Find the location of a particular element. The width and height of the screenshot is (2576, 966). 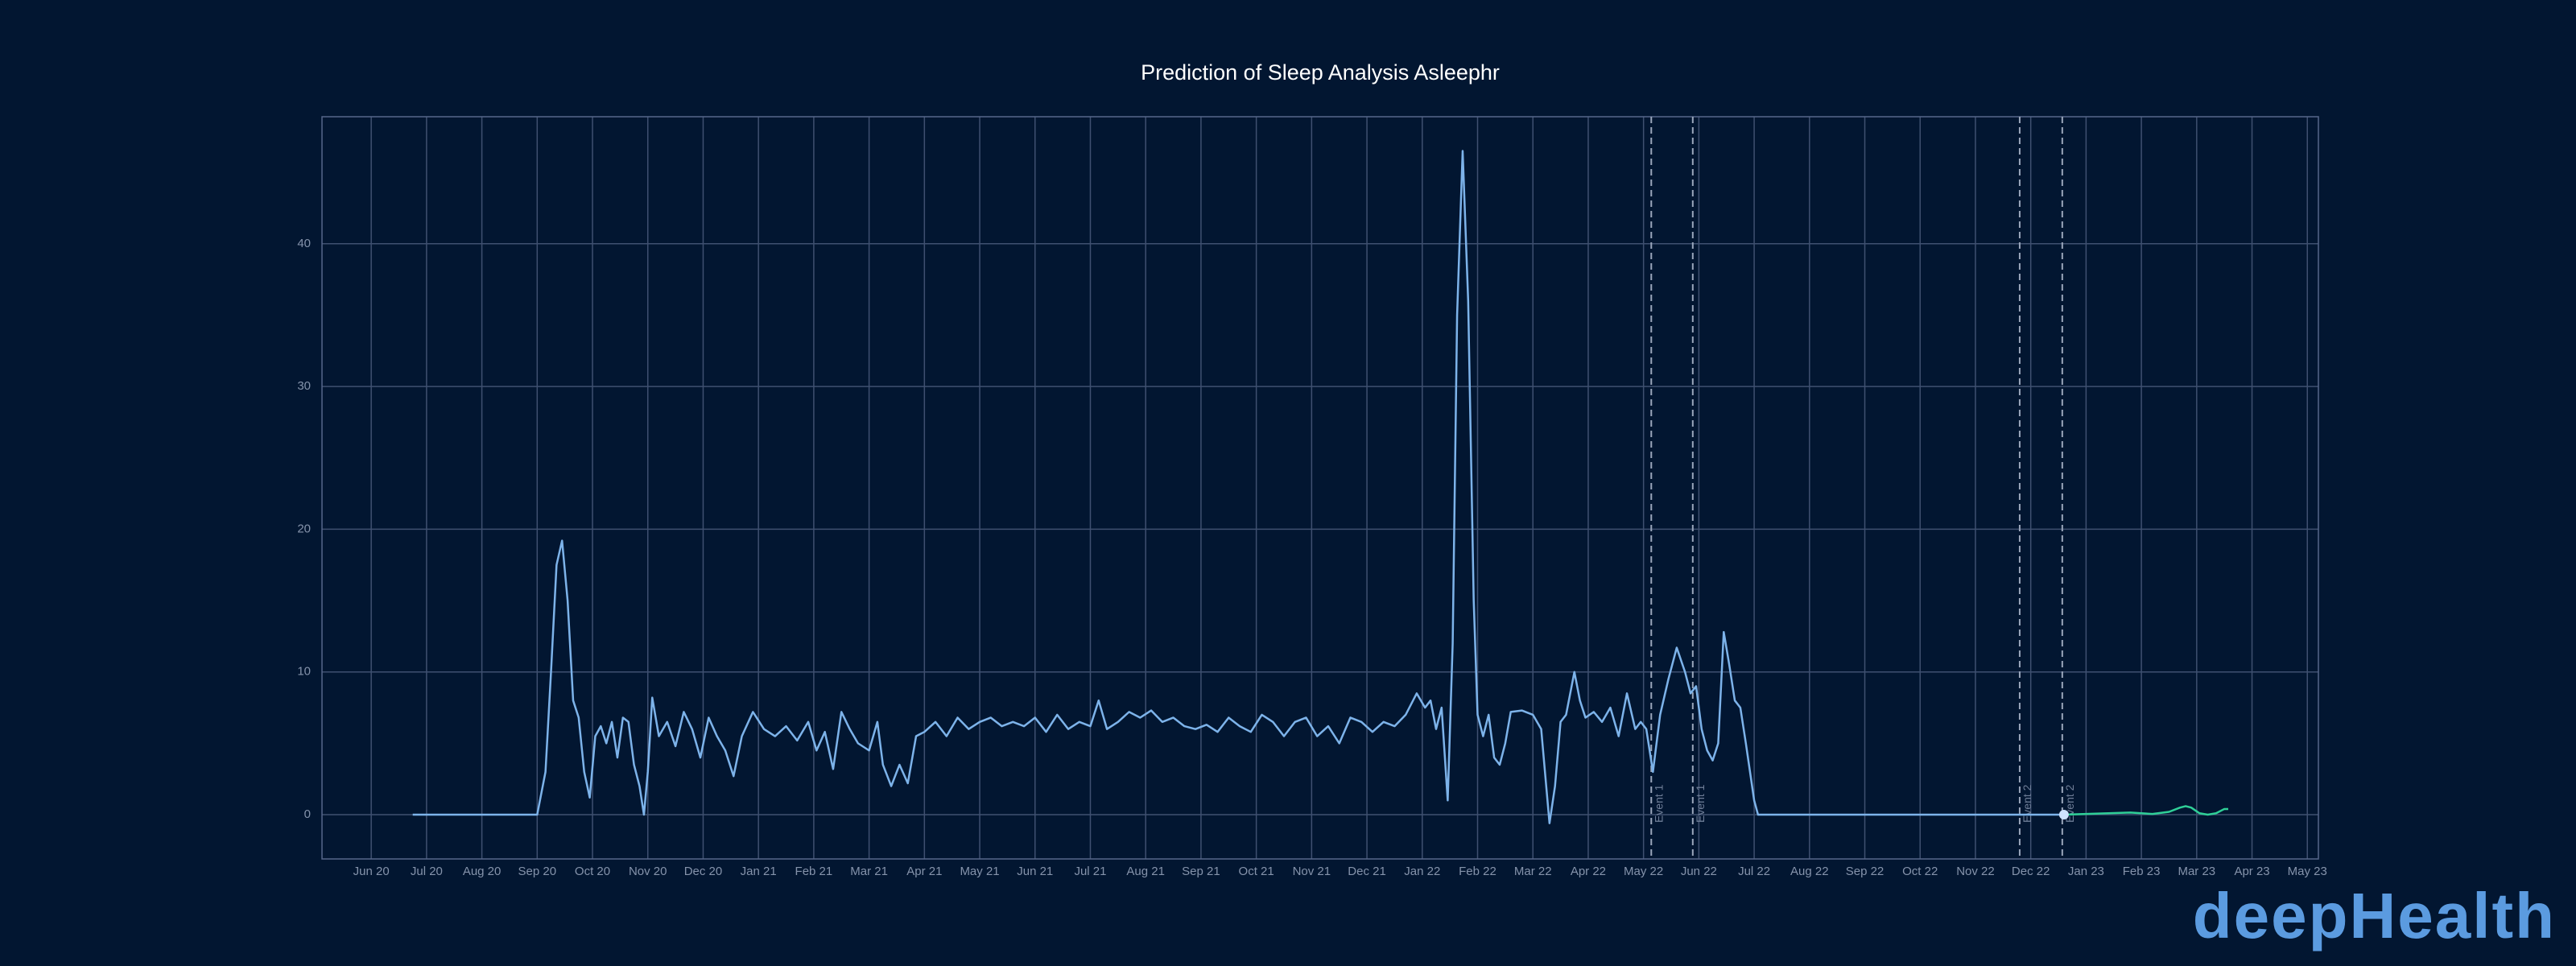

x-tick-label: Jun 20 is located at coordinates (371, 871).